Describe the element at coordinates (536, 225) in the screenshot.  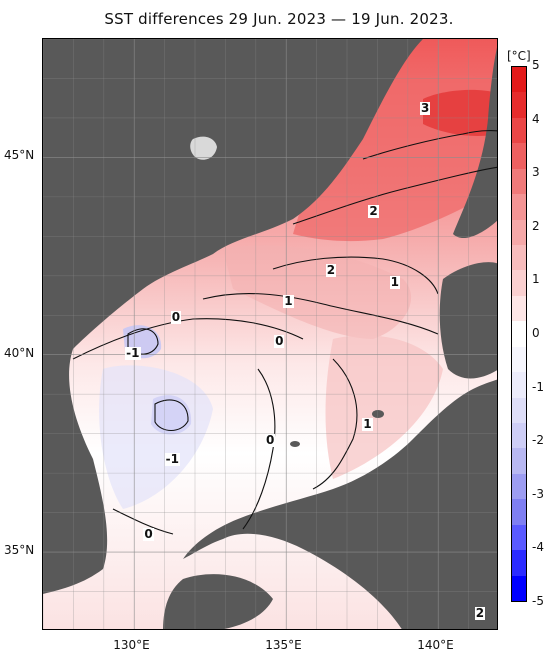
I see `legend-tick-label: 2` at that location.